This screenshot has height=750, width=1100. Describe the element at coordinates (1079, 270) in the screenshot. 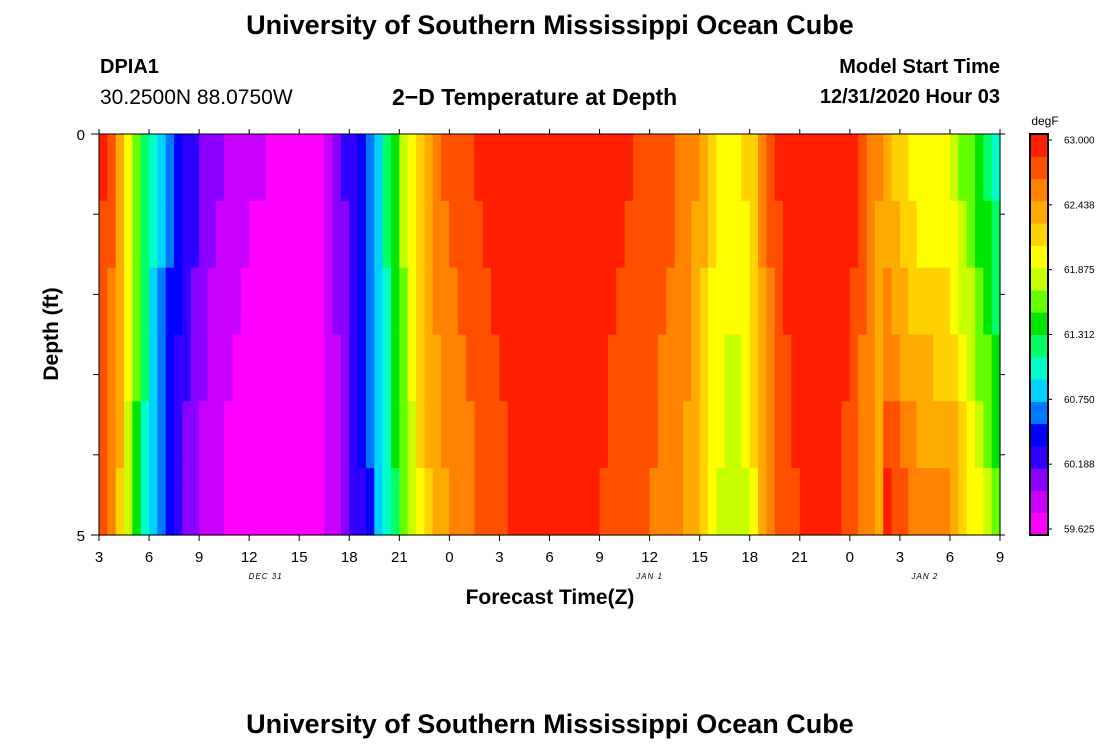

I see `colorbar-tick-label: 61.875` at that location.